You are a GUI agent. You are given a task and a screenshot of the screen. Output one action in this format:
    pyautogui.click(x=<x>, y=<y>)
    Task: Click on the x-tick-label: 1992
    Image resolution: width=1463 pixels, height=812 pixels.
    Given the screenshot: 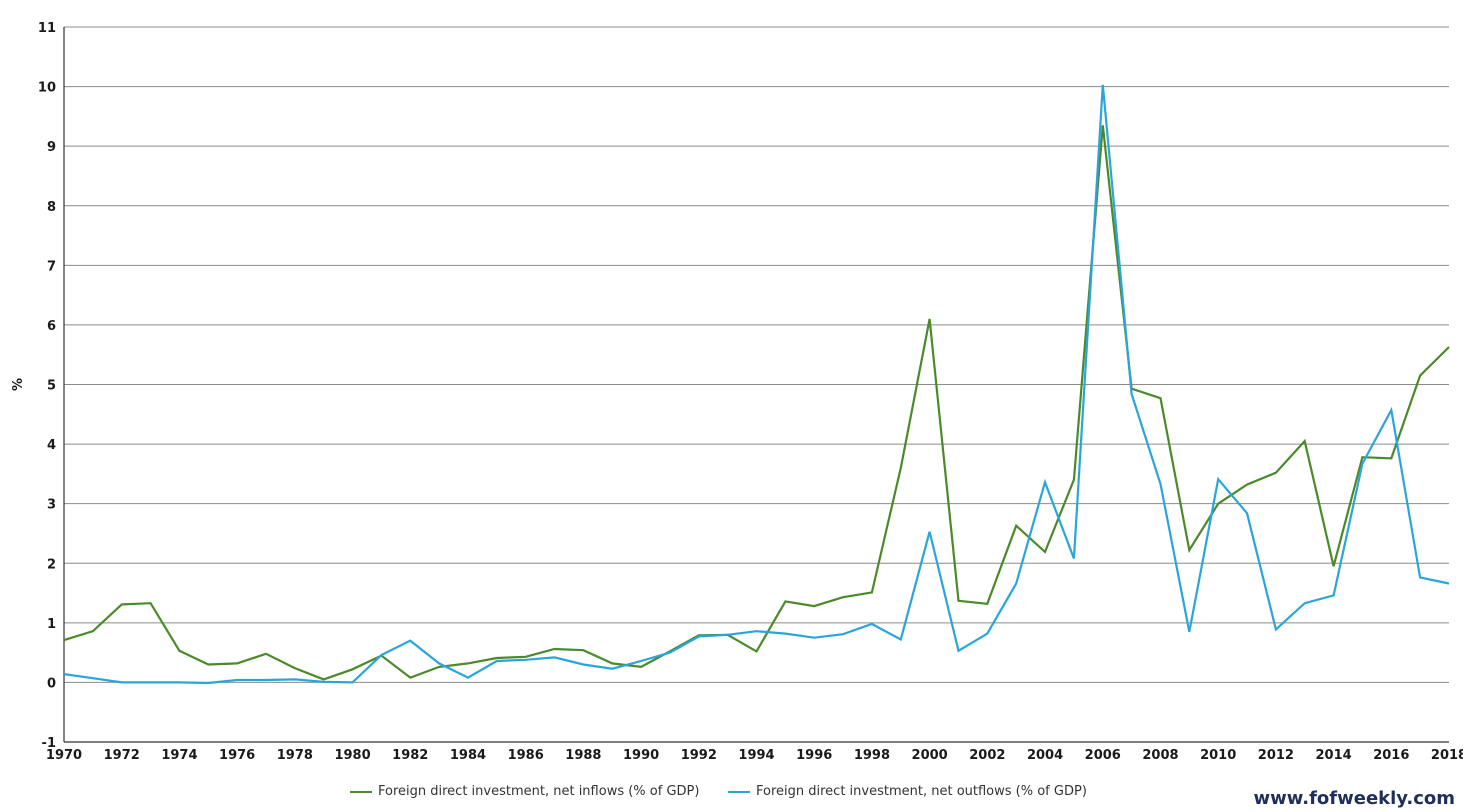 What is the action you would take?
    pyautogui.click(x=699, y=755)
    